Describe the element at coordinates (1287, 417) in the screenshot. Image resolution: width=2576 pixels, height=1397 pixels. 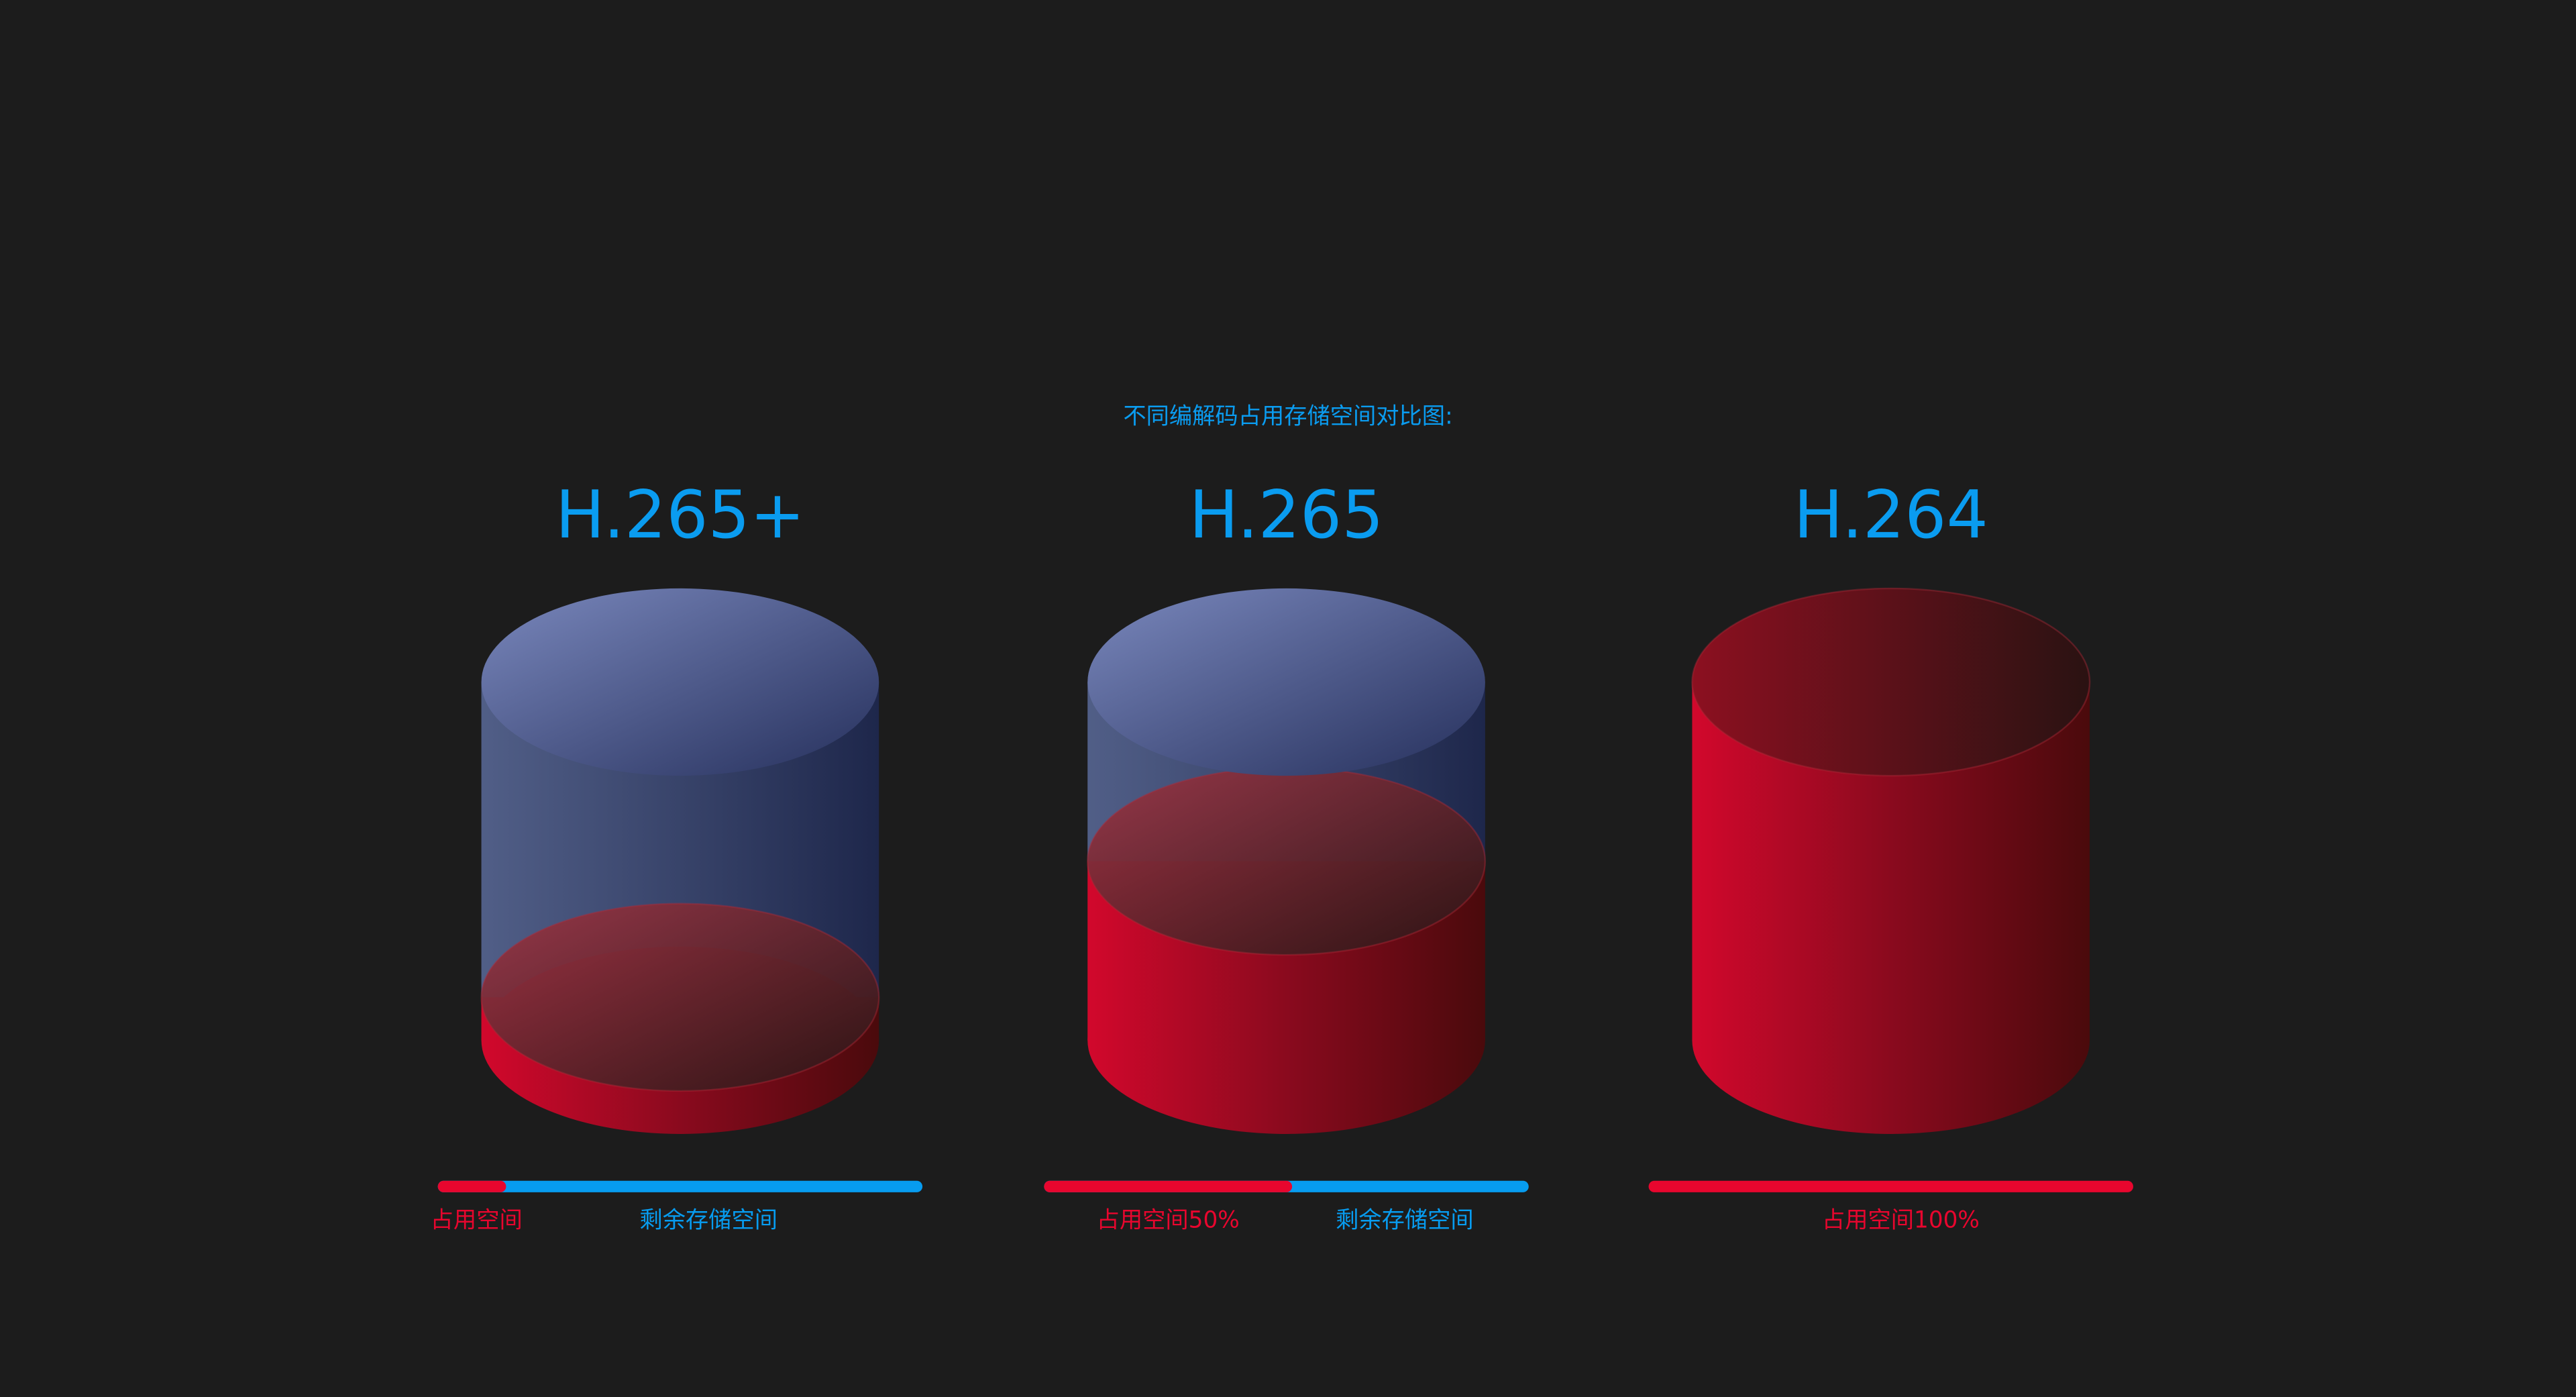
I see `subtitle: 不同编解码占用存储空间对比图:` at that location.